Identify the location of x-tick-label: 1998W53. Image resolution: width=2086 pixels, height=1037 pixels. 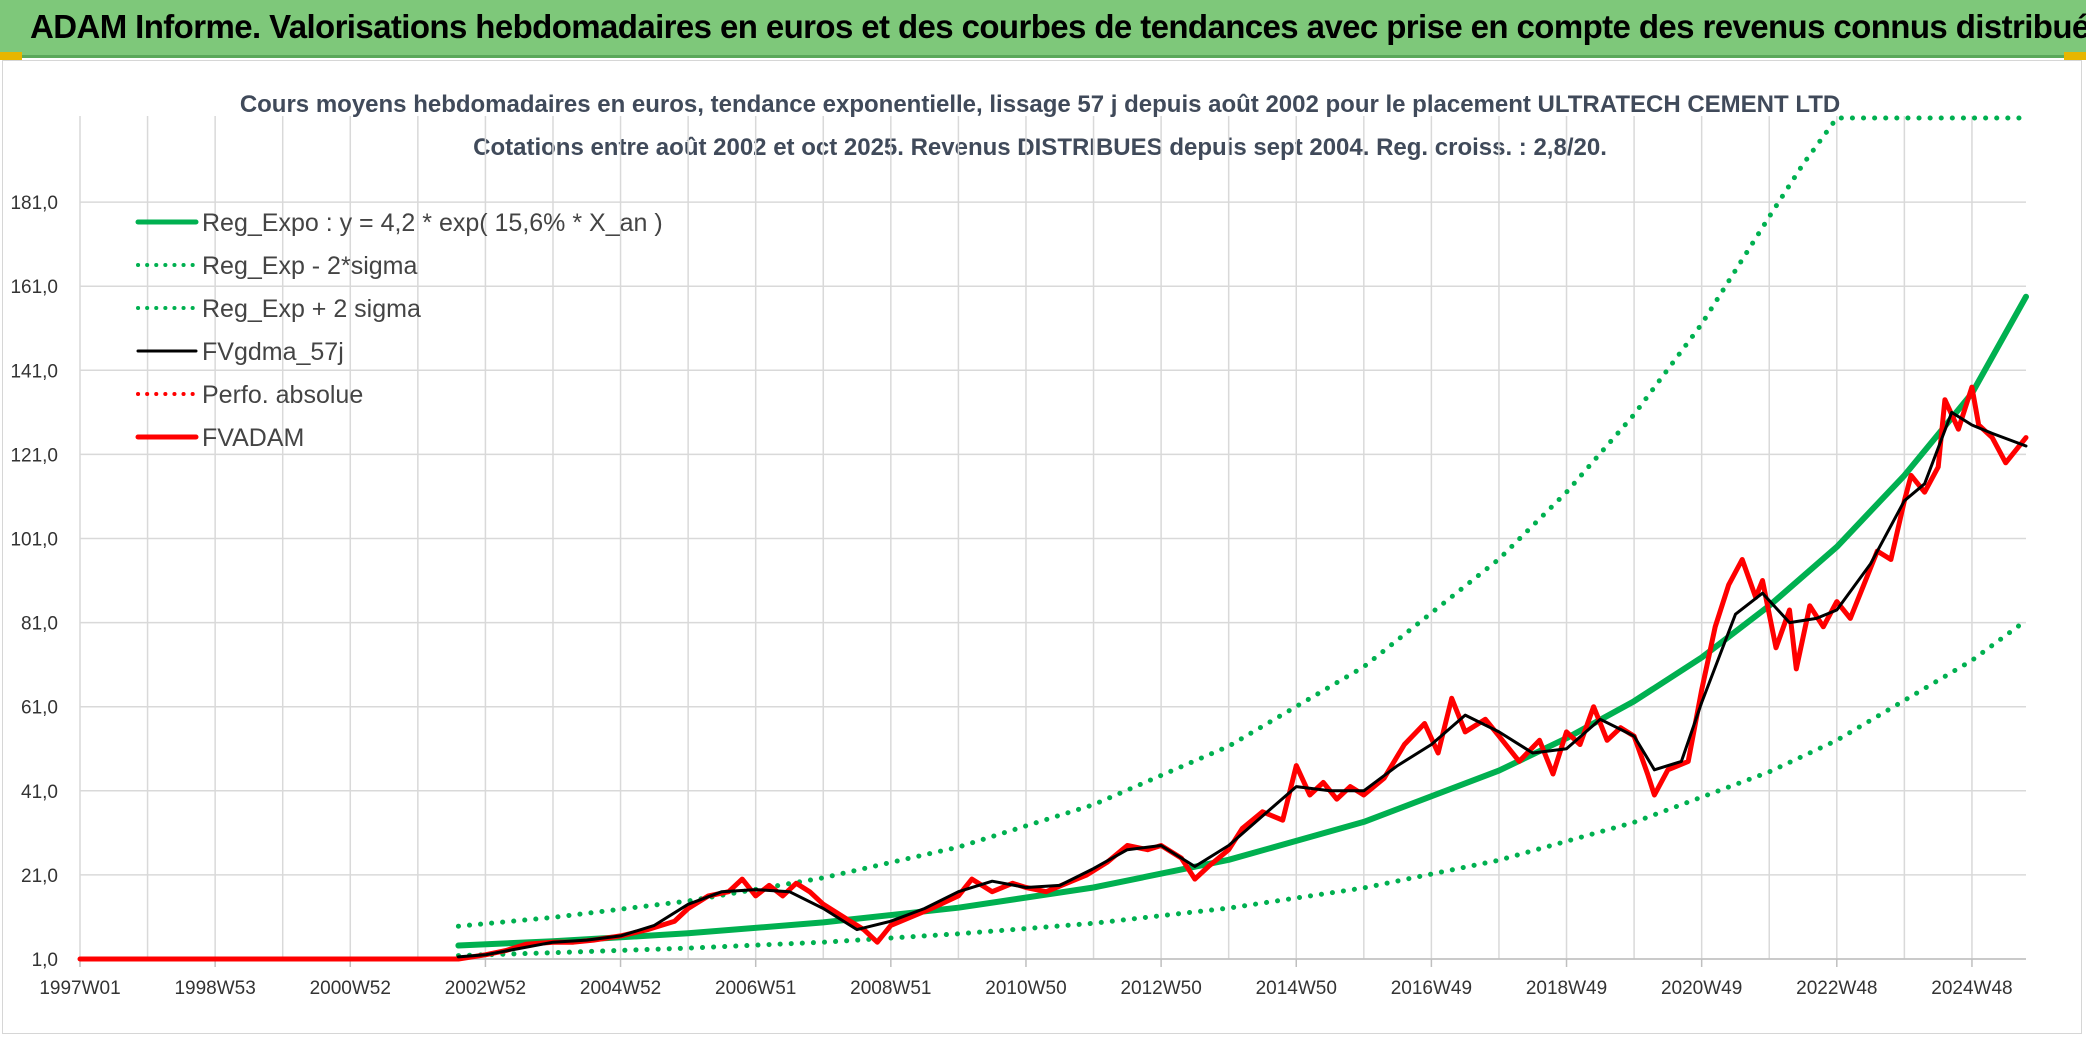
(214, 988).